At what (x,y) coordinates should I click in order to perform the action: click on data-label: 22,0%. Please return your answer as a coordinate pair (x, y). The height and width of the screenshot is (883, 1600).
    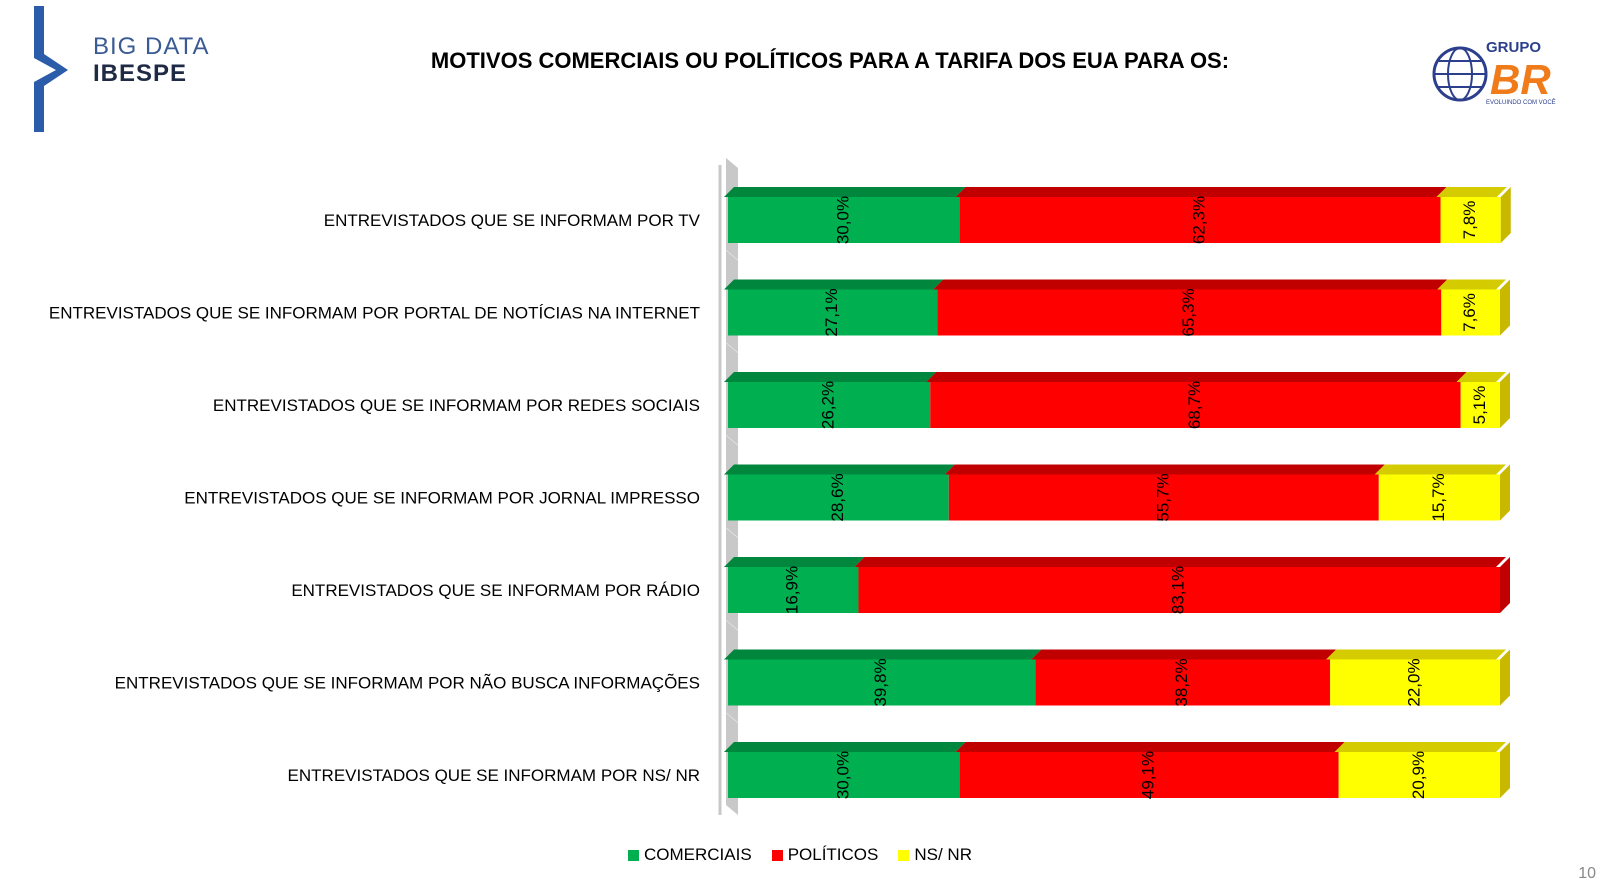
    Looking at the image, I should click on (1414, 682).